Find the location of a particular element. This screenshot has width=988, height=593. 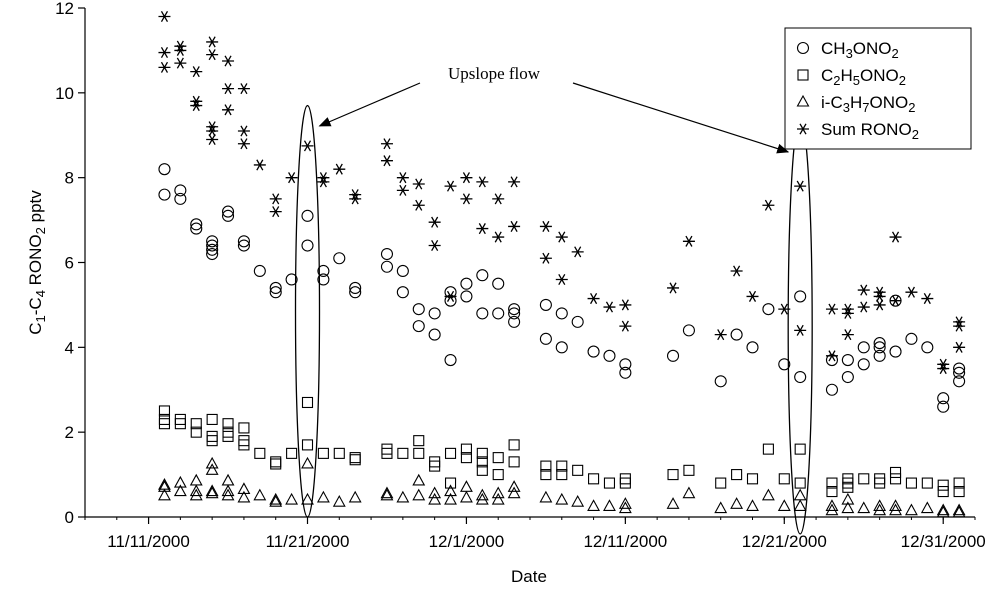

x-tick-label: 11/21/2000 is located at coordinates (308, 541).